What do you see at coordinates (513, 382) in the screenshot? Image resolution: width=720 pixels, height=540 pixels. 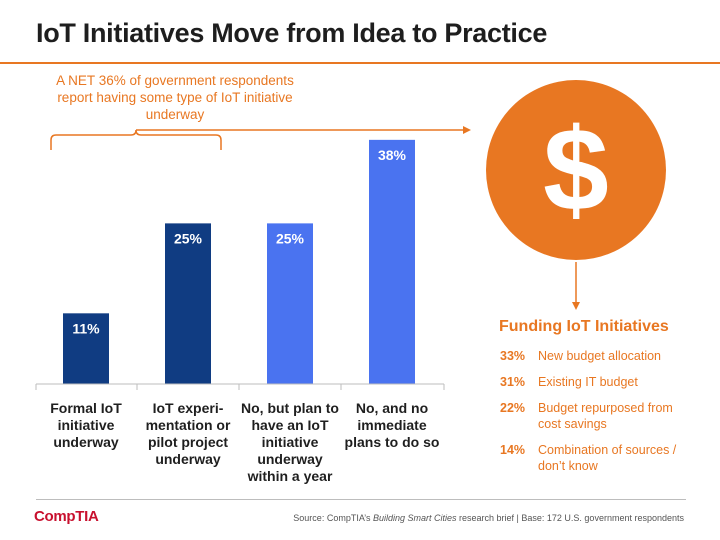 I see `funding-pct: 31%` at bounding box center [513, 382].